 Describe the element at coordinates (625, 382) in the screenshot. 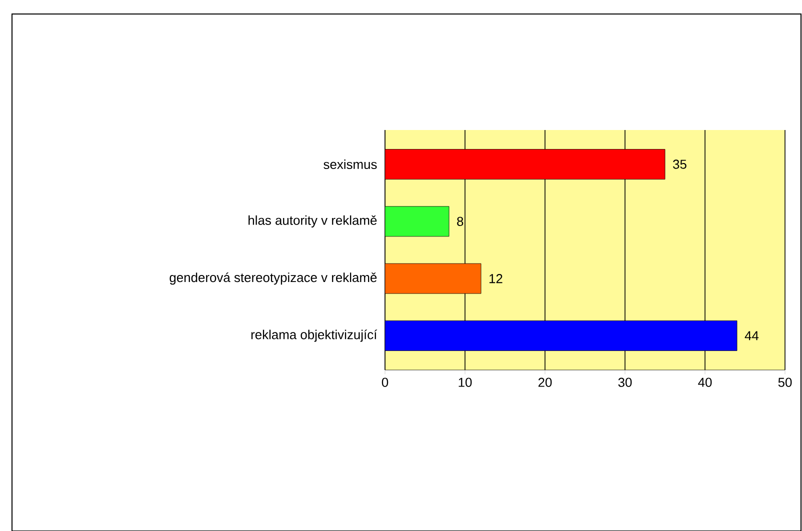

I see `x-tick-label: 30` at that location.